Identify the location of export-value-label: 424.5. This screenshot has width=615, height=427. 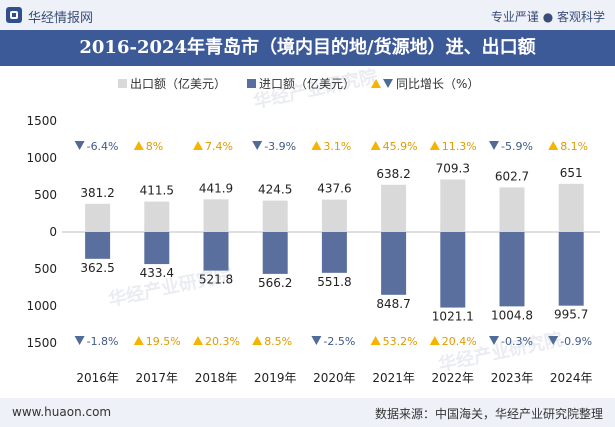
(275, 190).